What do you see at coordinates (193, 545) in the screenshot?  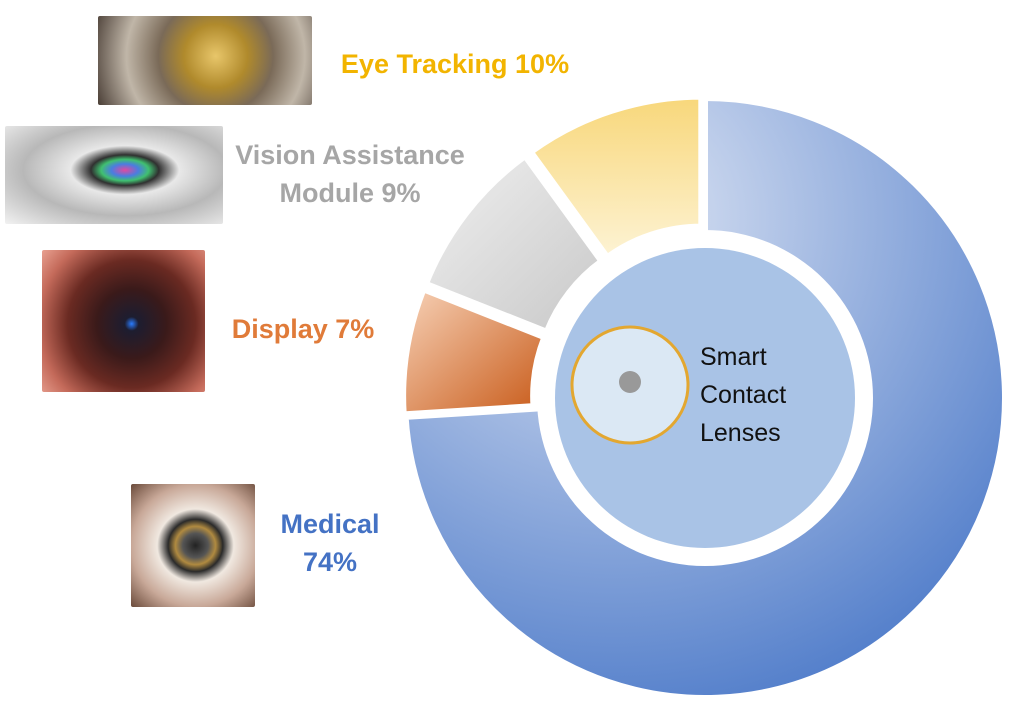 I see `photo-medical` at bounding box center [193, 545].